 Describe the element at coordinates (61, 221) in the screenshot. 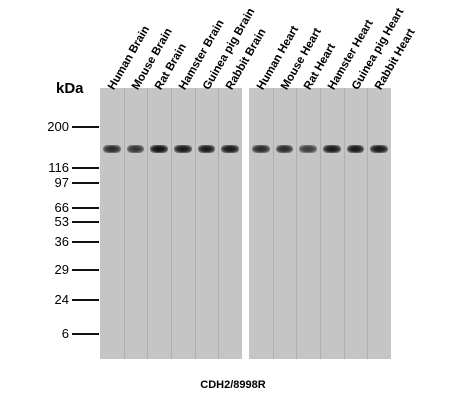

I see `marker-label-53: 53` at that location.